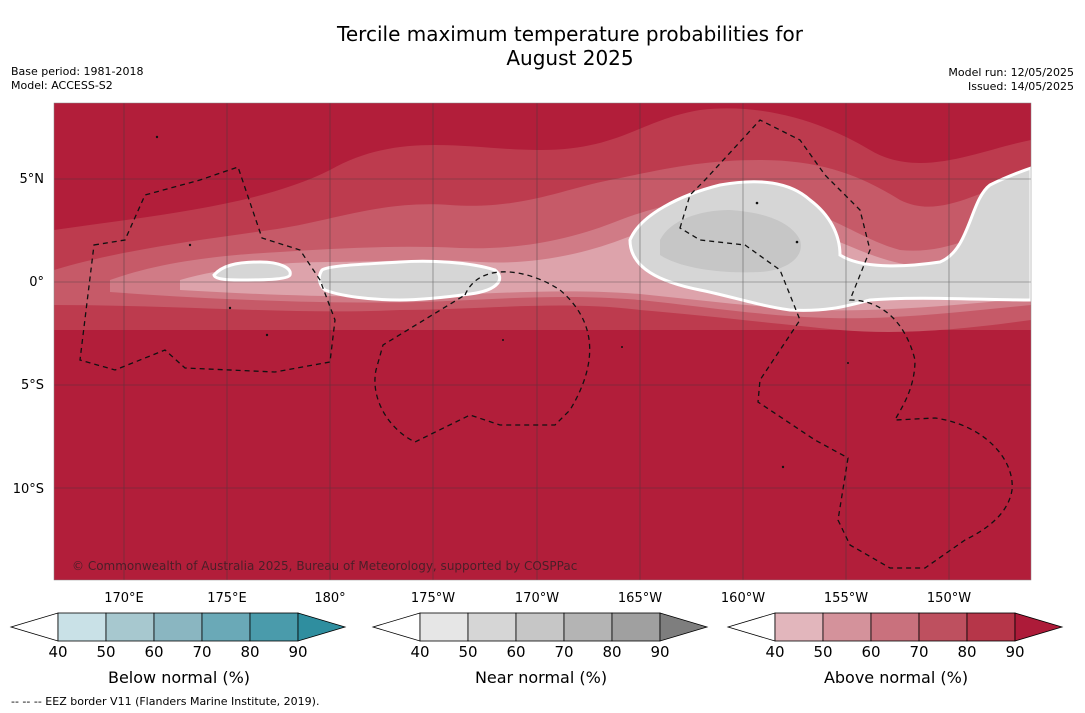  Describe the element at coordinates (1011, 72) in the screenshot. I see `model-run-text: Model run: 12/05/2025` at that location.